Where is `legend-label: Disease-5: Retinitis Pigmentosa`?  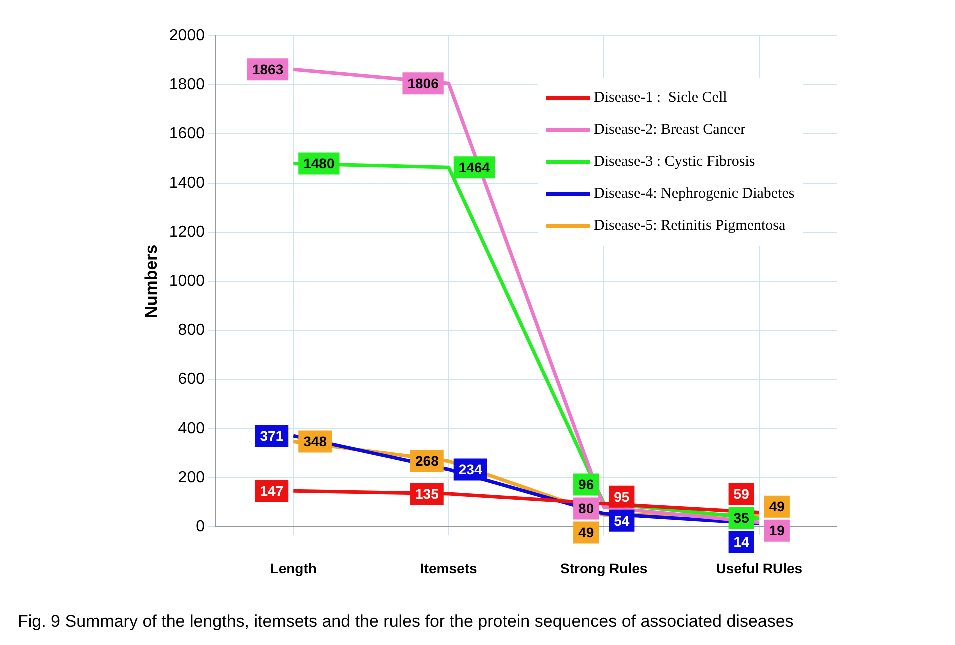 legend-label: Disease-5: Retinitis Pigmentosa is located at coordinates (690, 226).